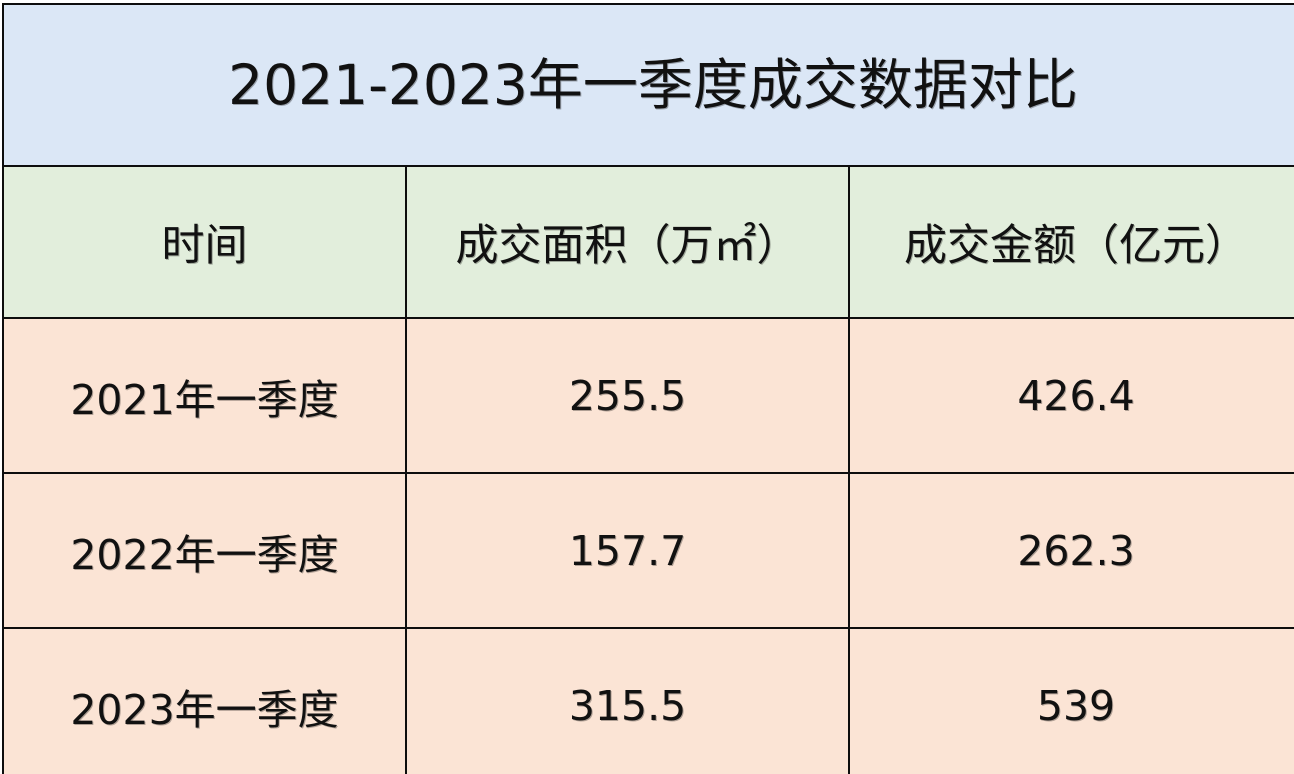  What do you see at coordinates (1076, 395) in the screenshot?
I see `cell-amount-value: 426.4` at bounding box center [1076, 395].